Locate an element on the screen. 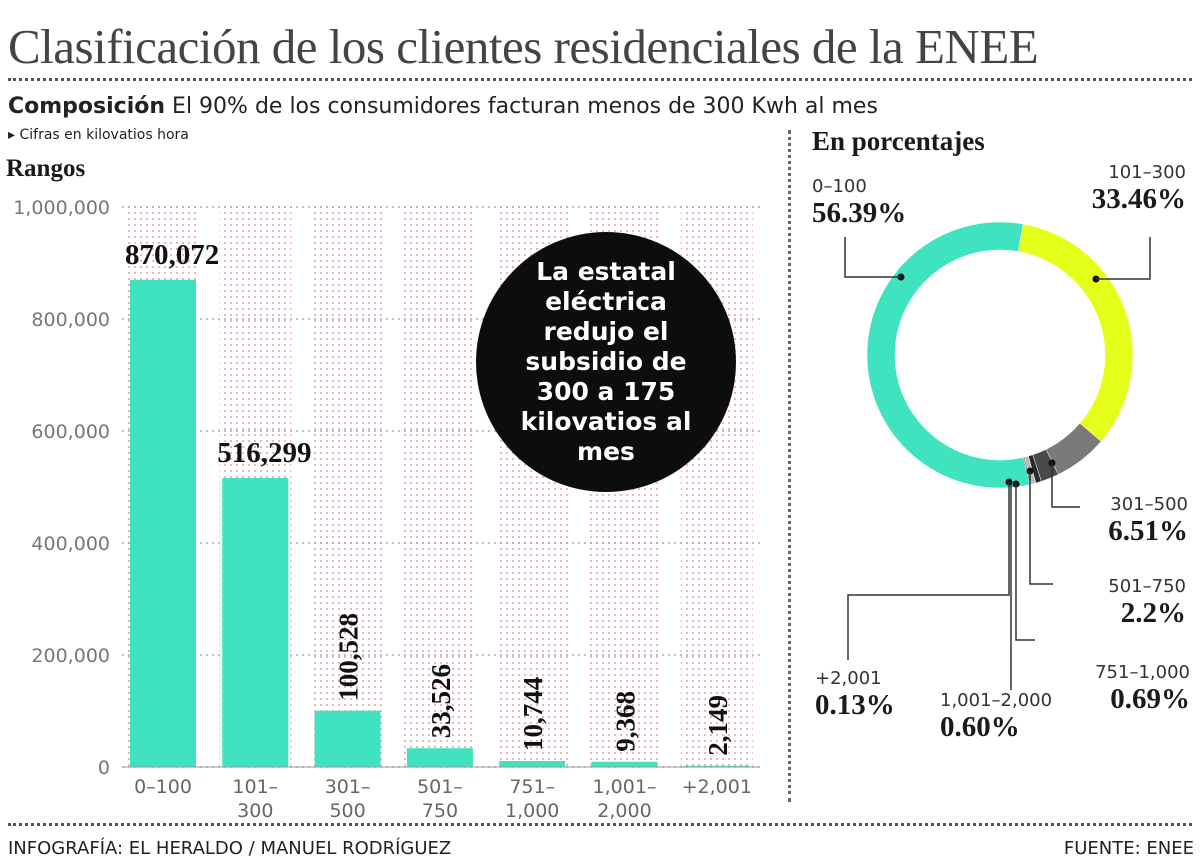 The width and height of the screenshot is (1200, 860). slice-range: 101–300 is located at coordinates (1147, 172).